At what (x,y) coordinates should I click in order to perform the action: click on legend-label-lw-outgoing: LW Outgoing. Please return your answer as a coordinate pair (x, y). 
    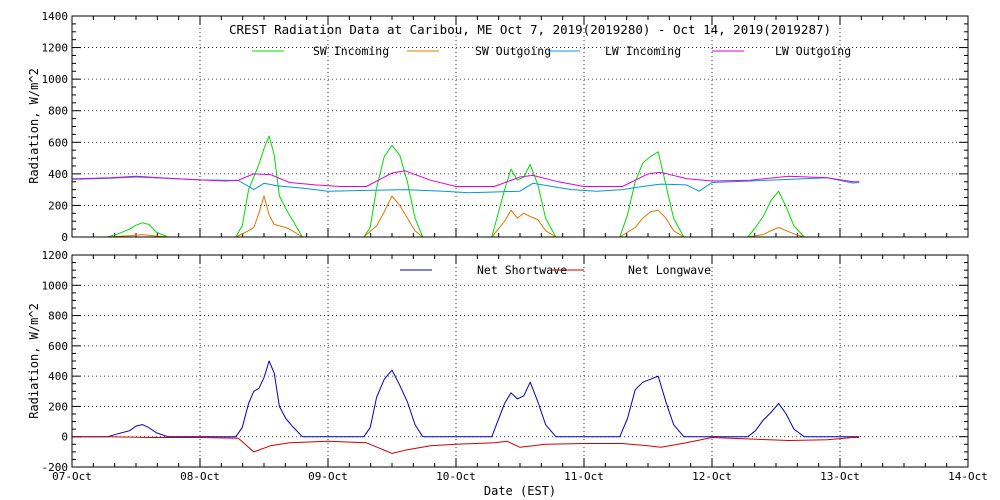
    Looking at the image, I should click on (813, 51).